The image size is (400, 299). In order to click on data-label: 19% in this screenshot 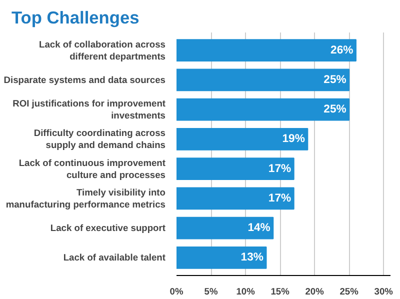, I will do `click(293, 139)`.